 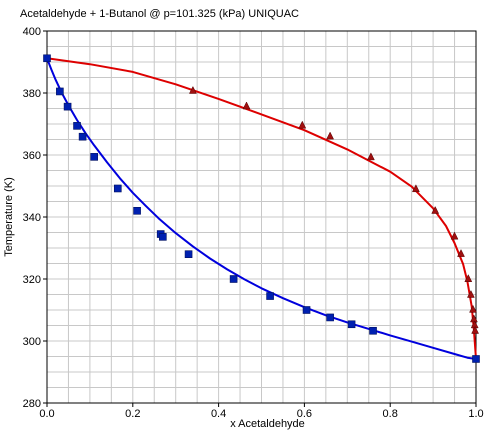 I want to click on x-axis-label: x Acetaldehyde, so click(x=267, y=424).